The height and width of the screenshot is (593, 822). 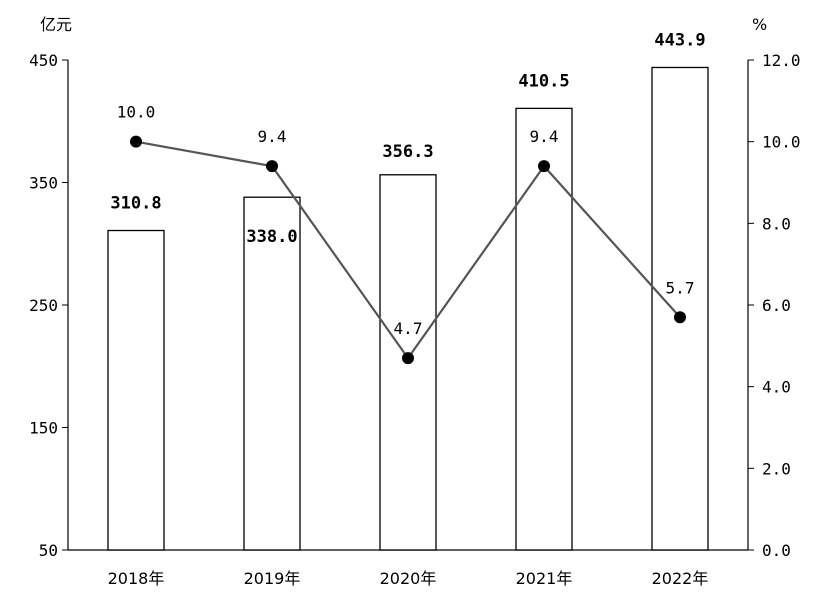 I want to click on bar-value-label: 338.0, so click(x=271, y=237).